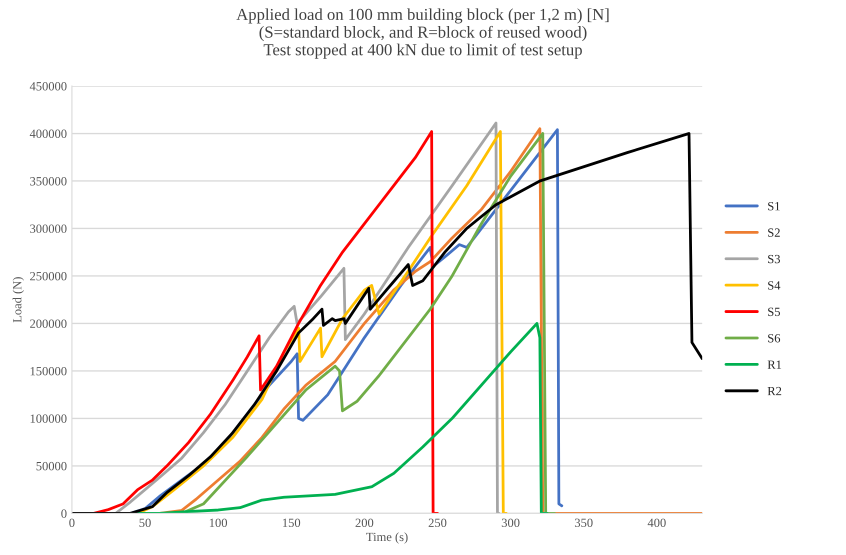 The width and height of the screenshot is (846, 555). Describe the element at coordinates (48, 276) in the screenshot. I see `y-tick-label: 250000` at that location.